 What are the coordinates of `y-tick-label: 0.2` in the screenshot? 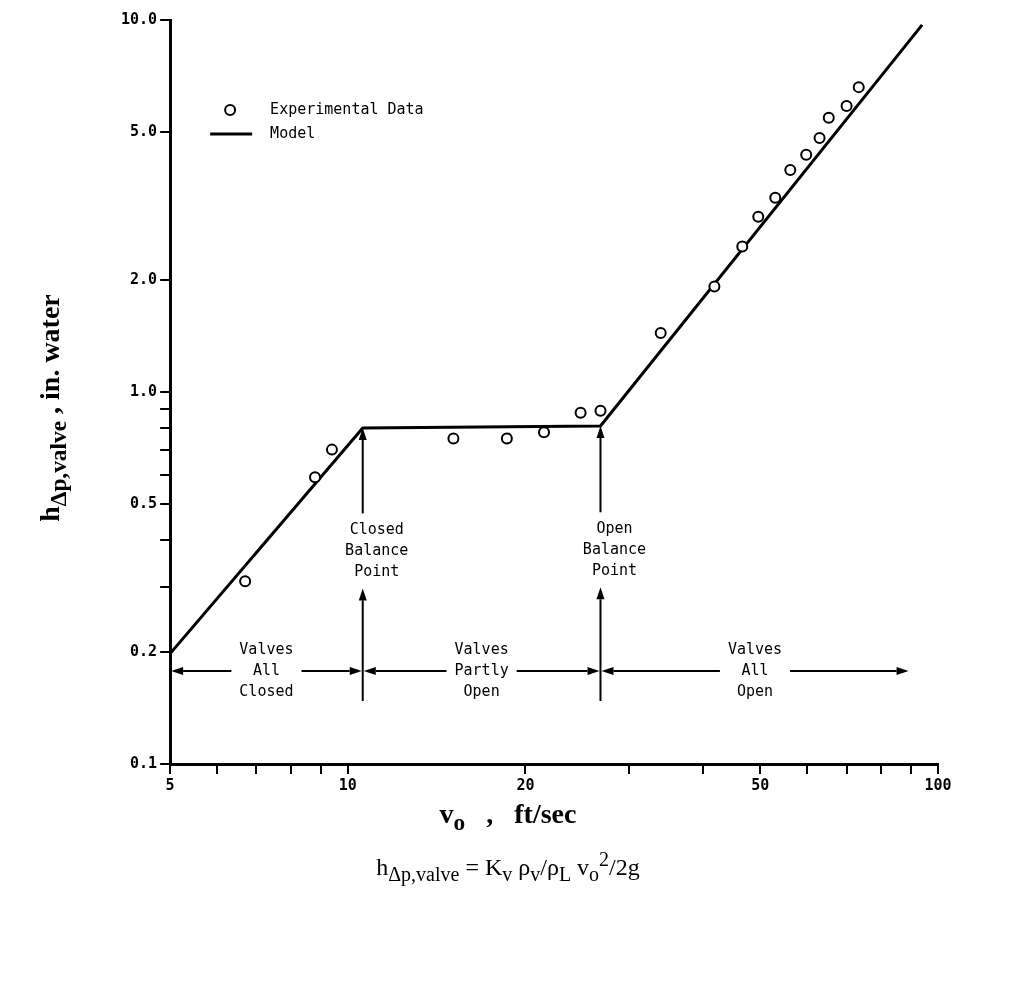 It's located at (144, 650).